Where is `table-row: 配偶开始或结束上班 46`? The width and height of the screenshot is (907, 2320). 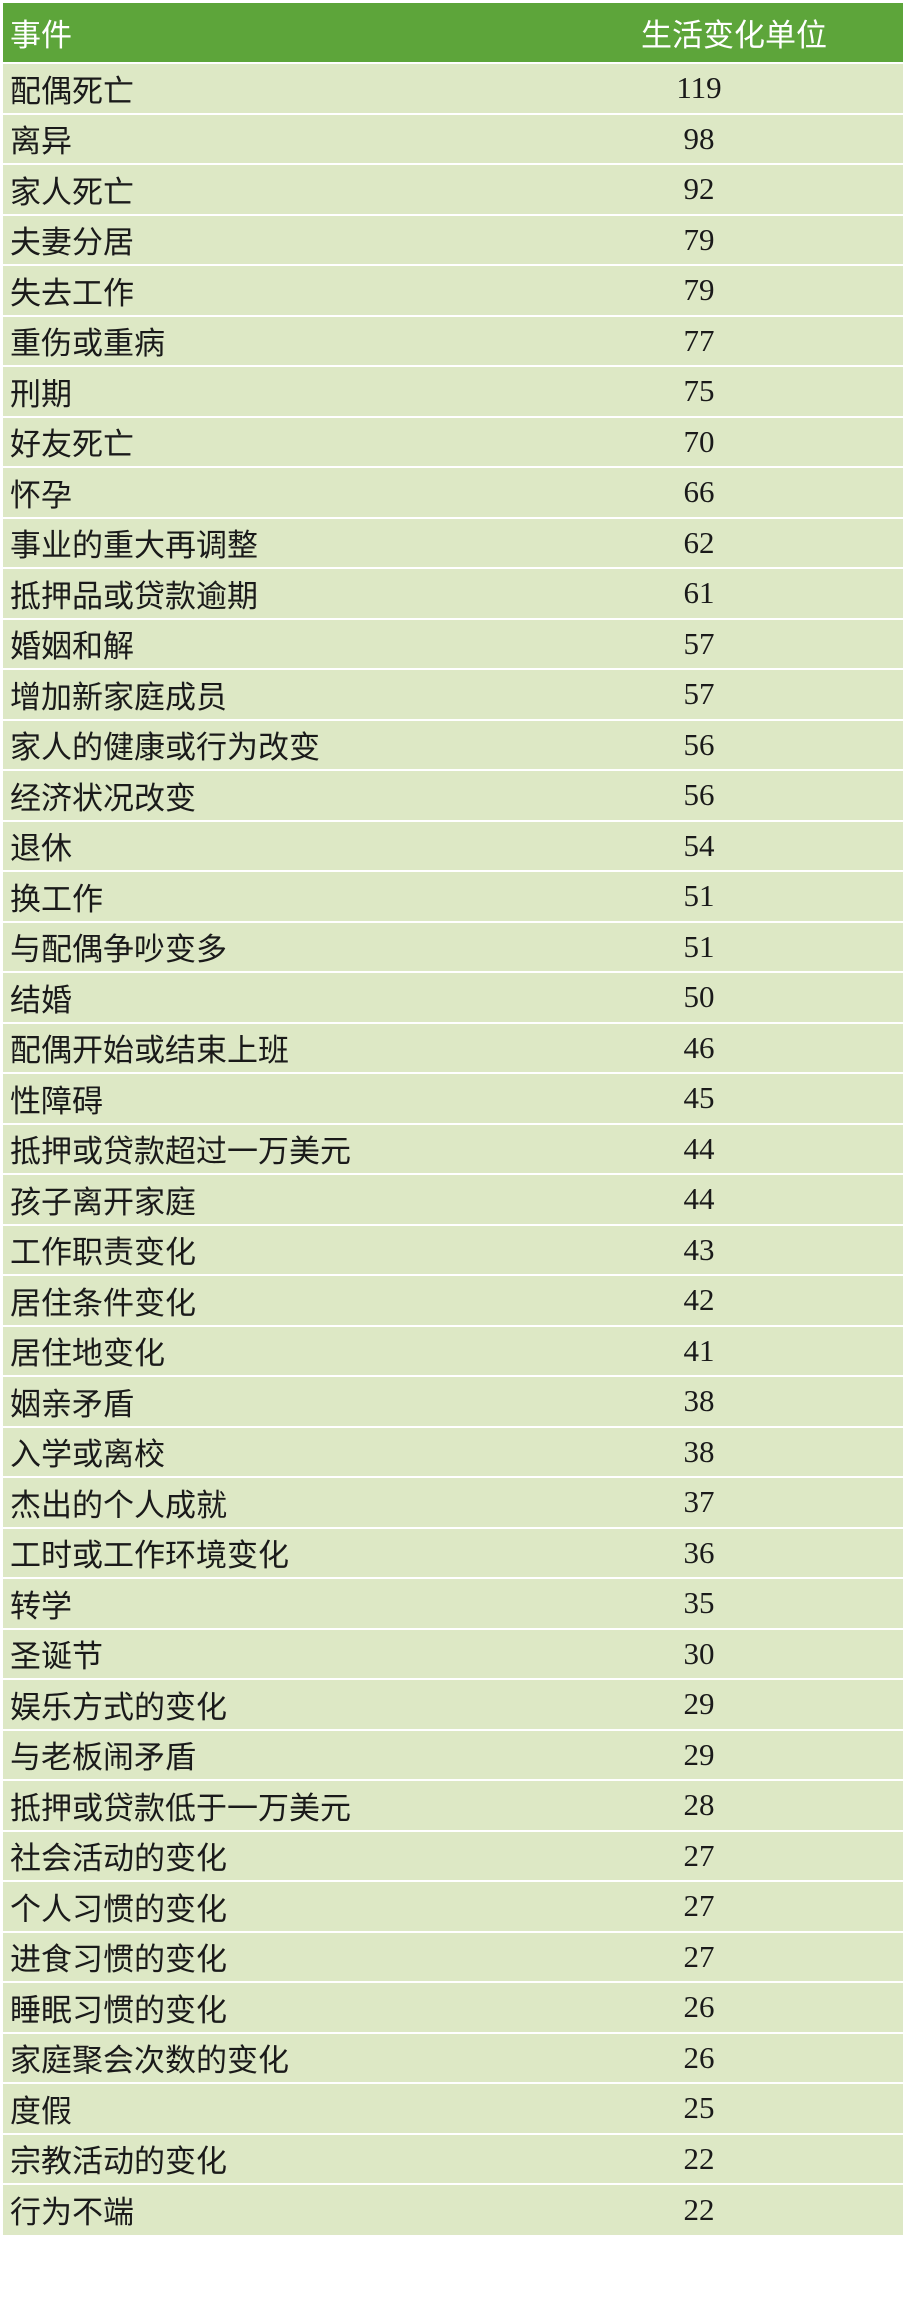 table-row: 配偶开始或结束上班 46 is located at coordinates (453, 1047).